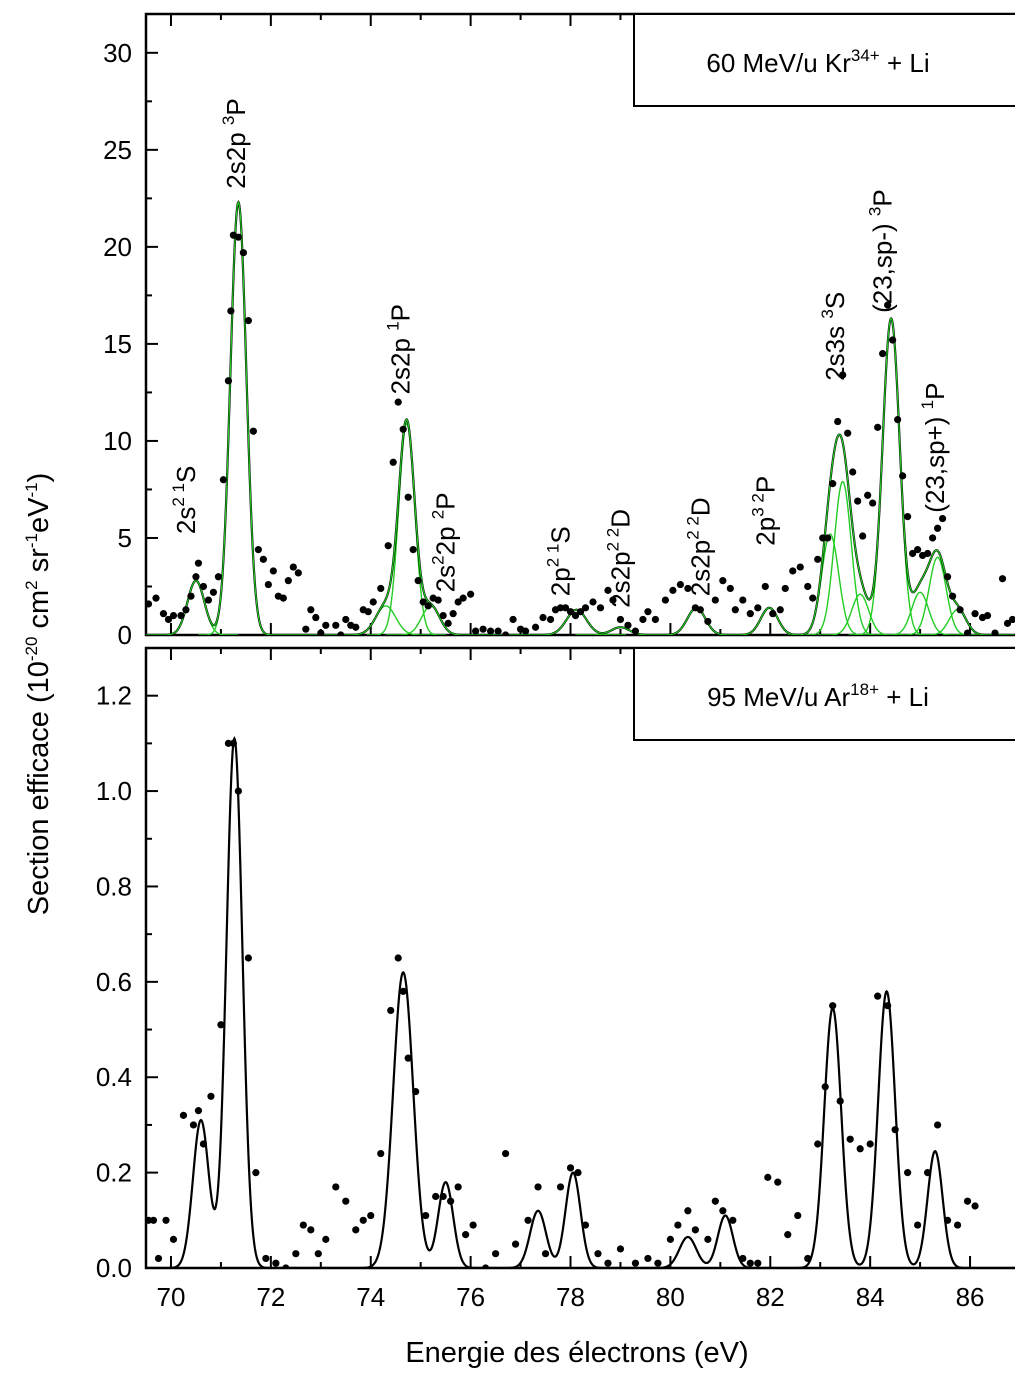 This screenshot has width=1015, height=1385. I want to click on x-tick-label: 80, so click(670, 1297).